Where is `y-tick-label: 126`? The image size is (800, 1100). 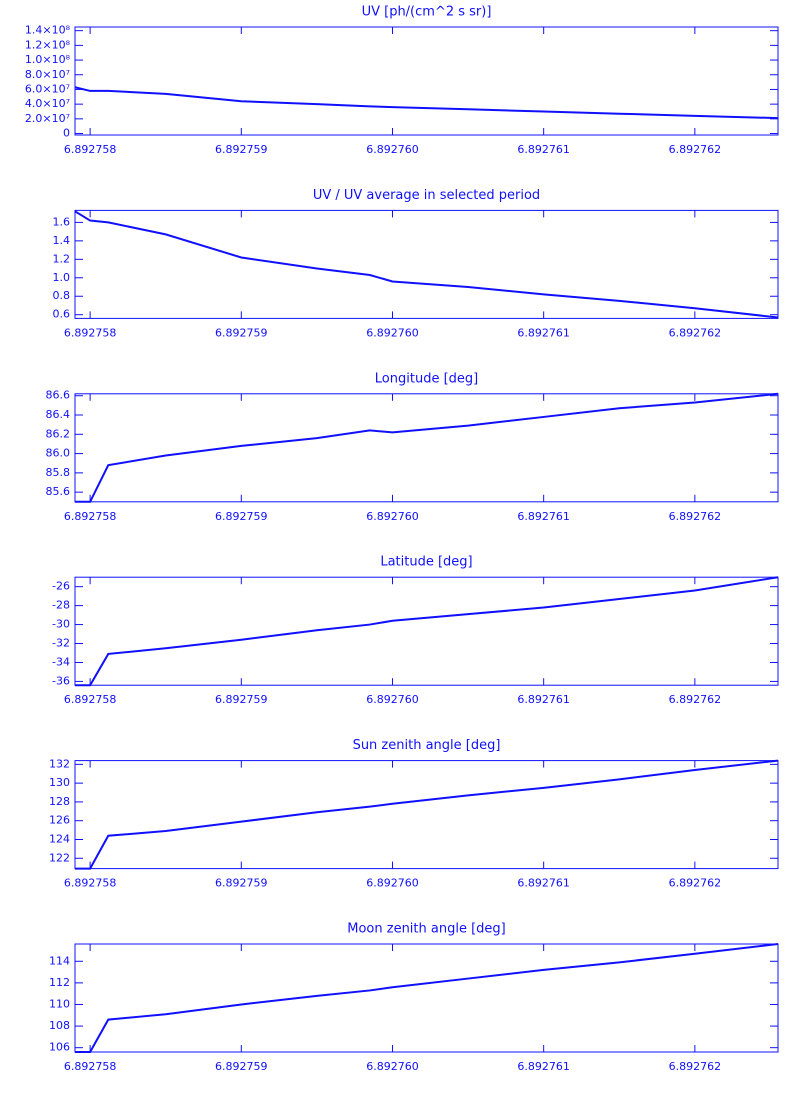
y-tick-label: 126 is located at coordinates (59, 820).